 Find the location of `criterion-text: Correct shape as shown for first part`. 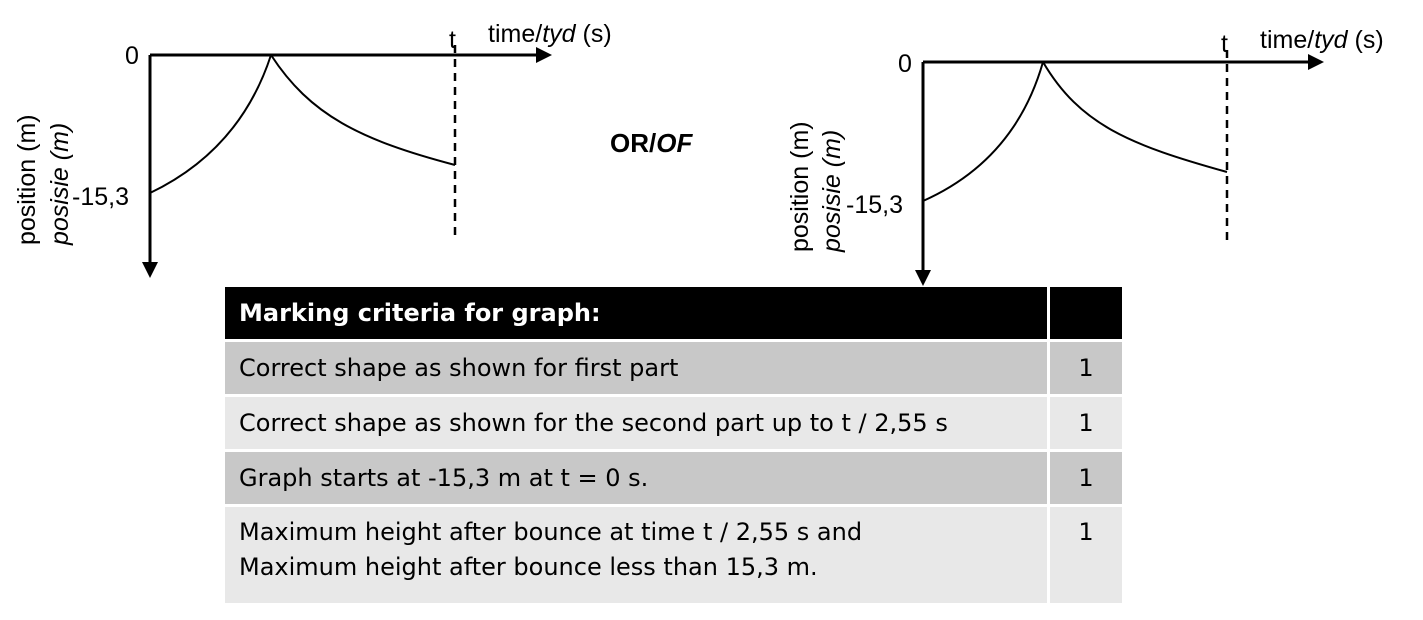

criterion-text: Correct shape as shown for first part is located at coordinates (636, 366).